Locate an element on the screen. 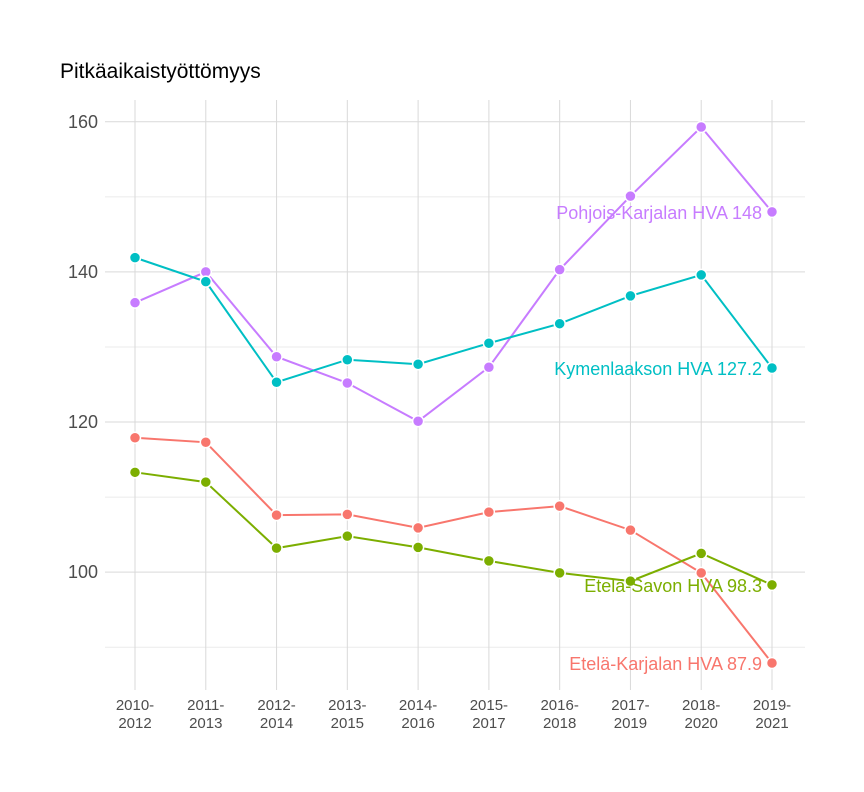 The height and width of the screenshot is (792, 864). y-tick-label: 160 is located at coordinates (83, 122).